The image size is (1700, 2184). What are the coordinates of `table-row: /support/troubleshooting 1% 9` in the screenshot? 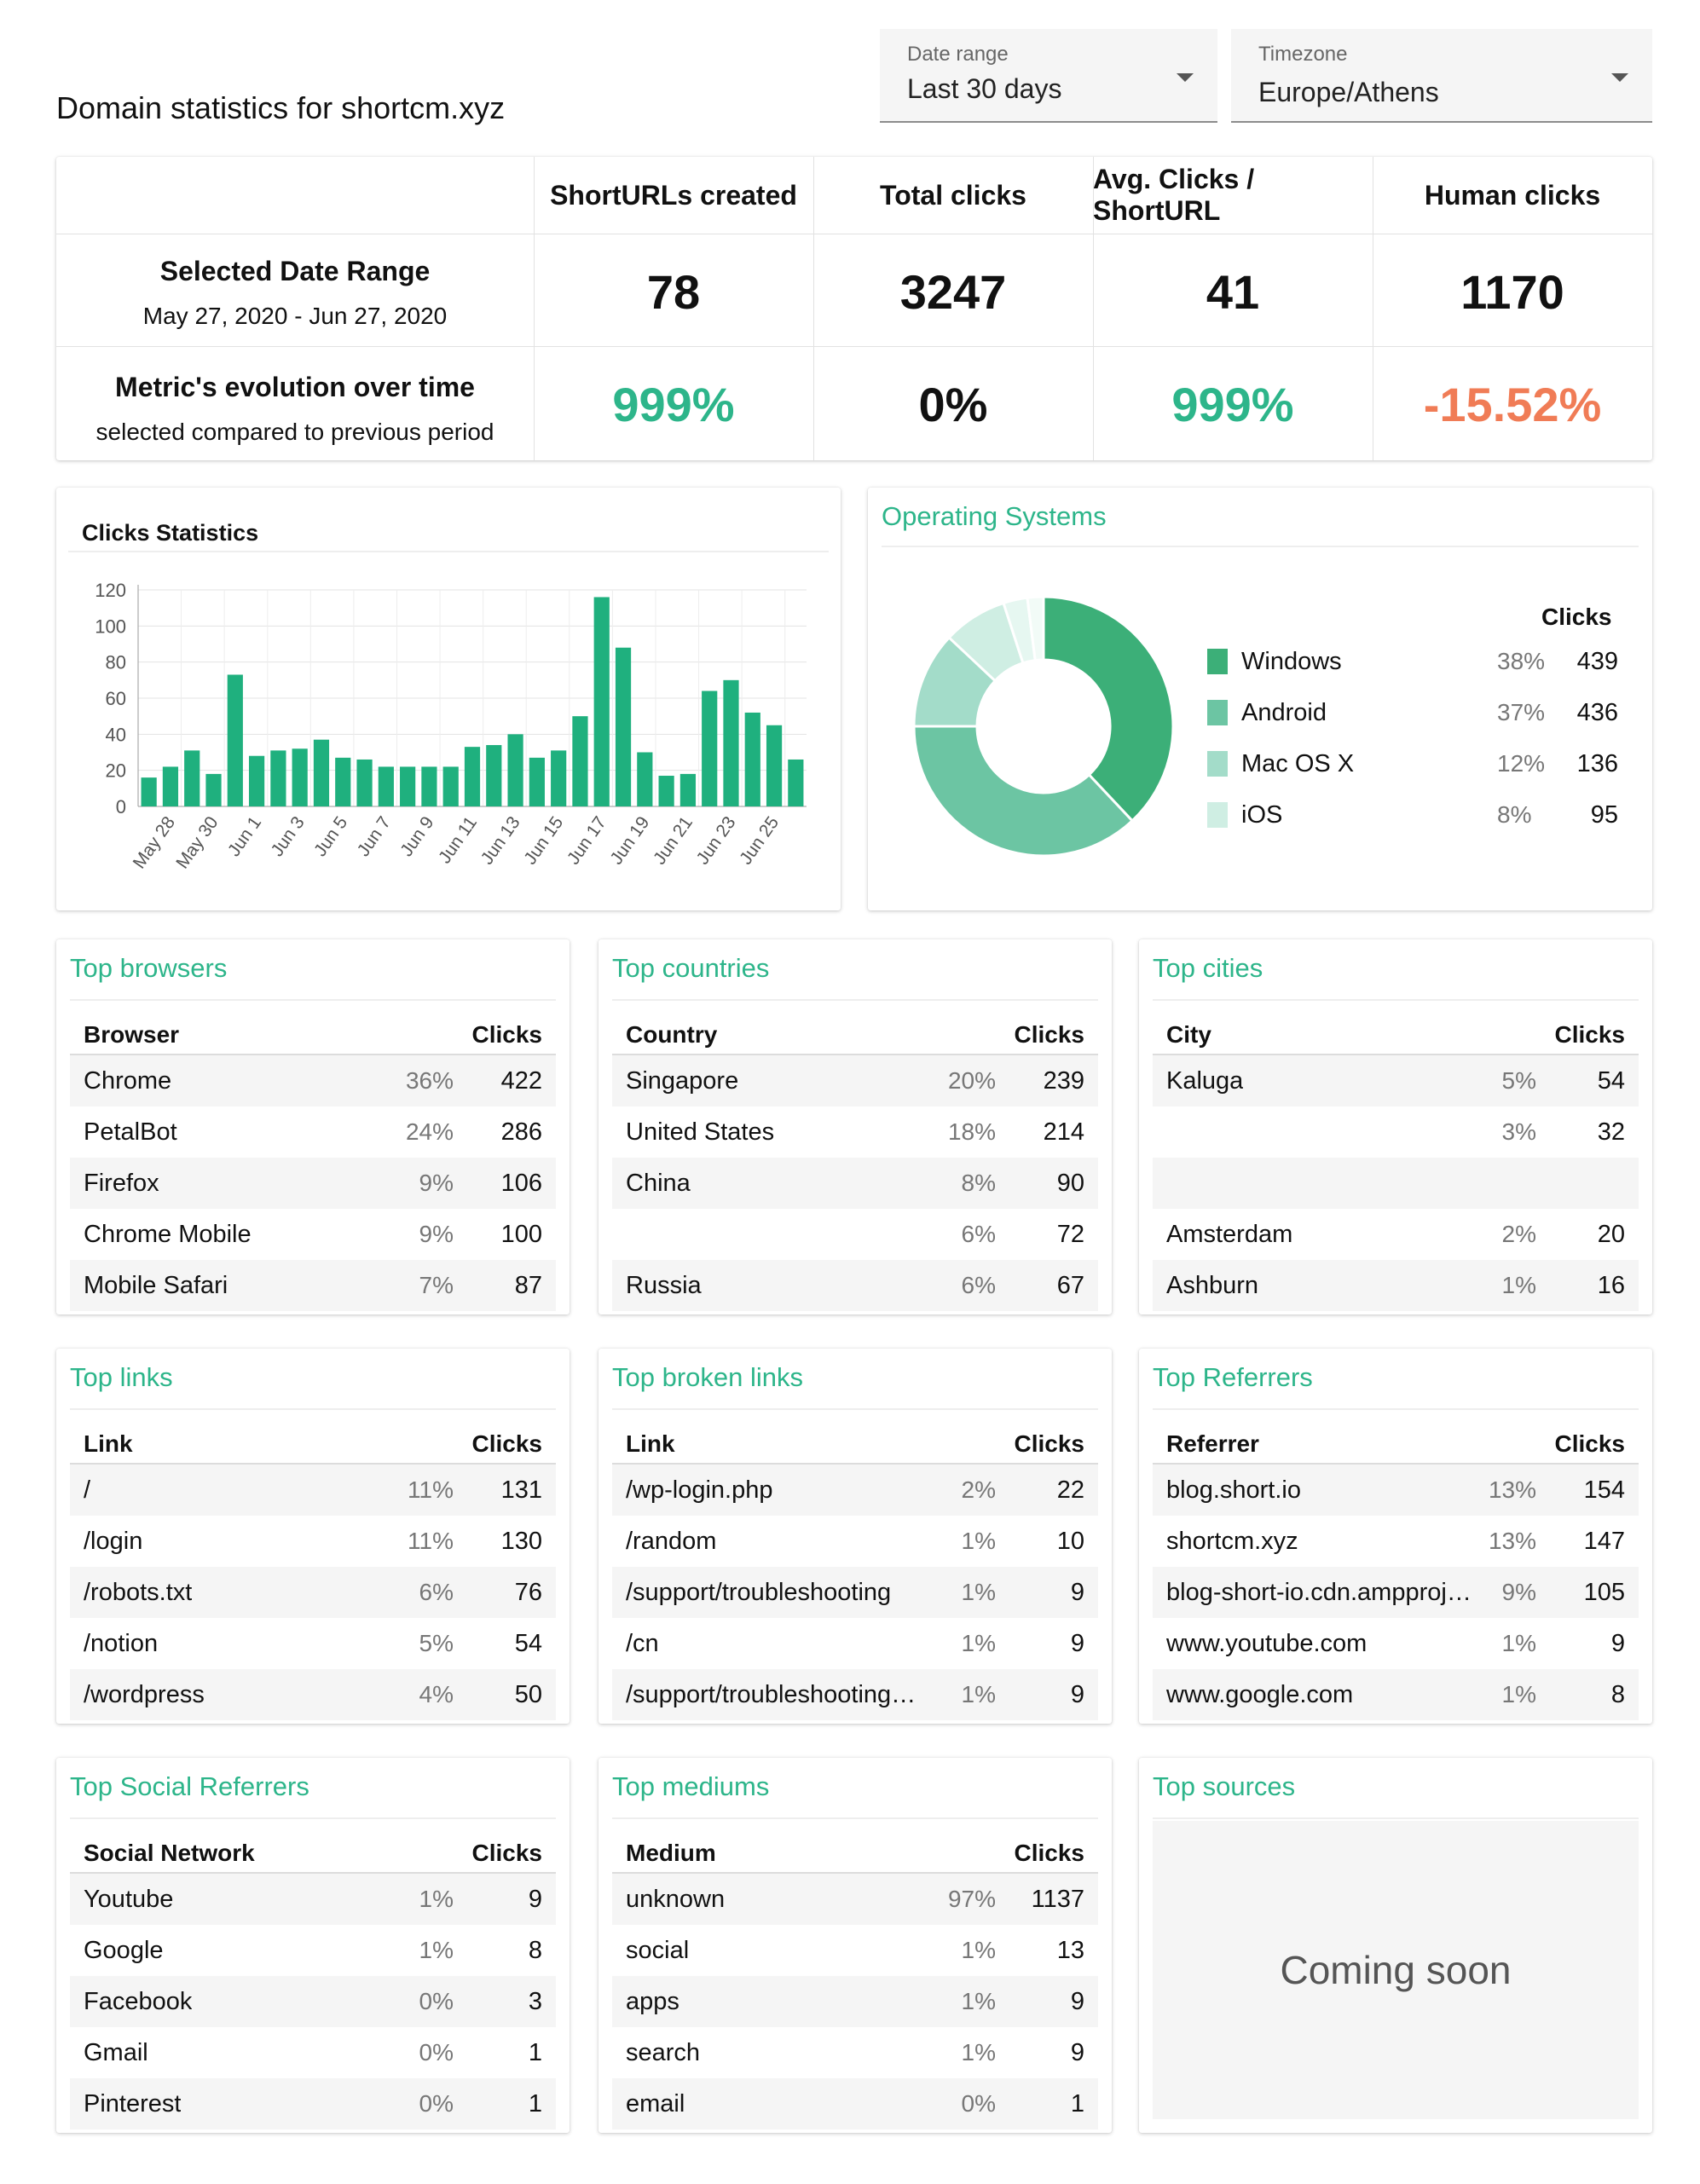 It's located at (855, 1592).